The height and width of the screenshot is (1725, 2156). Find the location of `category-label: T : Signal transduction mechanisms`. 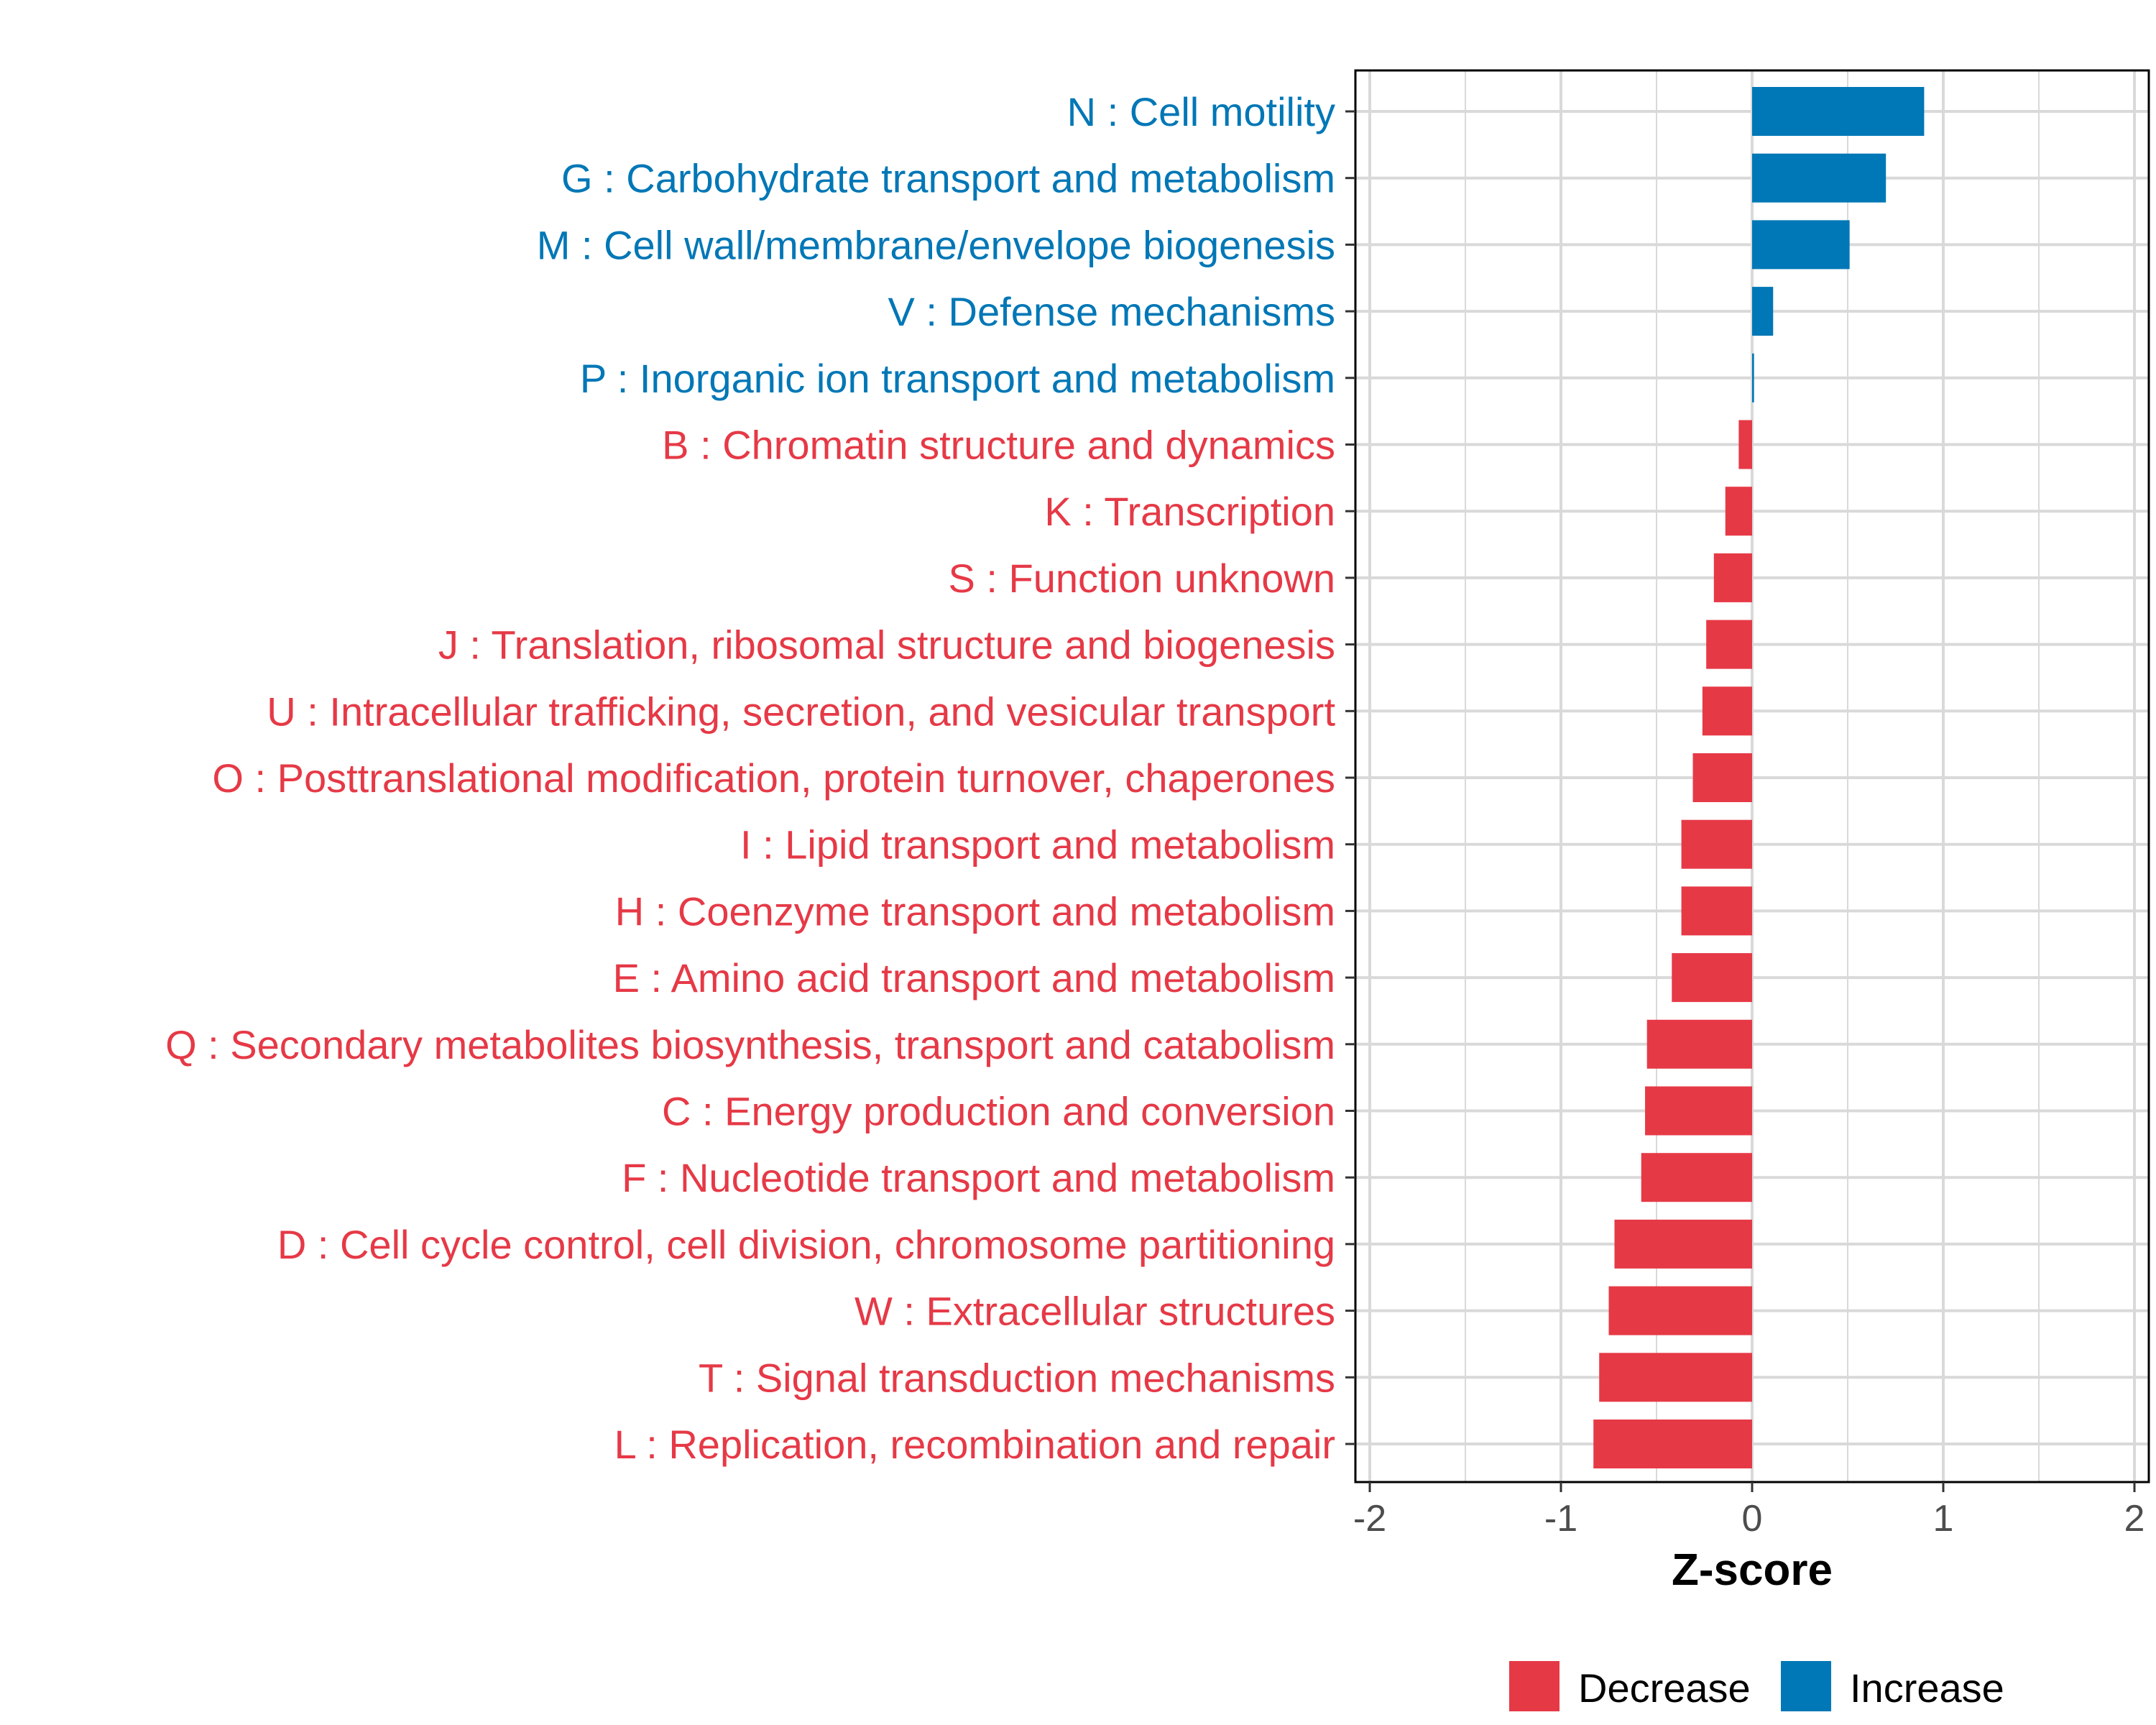

category-label: T : Signal transduction mechanisms is located at coordinates (1017, 1377).